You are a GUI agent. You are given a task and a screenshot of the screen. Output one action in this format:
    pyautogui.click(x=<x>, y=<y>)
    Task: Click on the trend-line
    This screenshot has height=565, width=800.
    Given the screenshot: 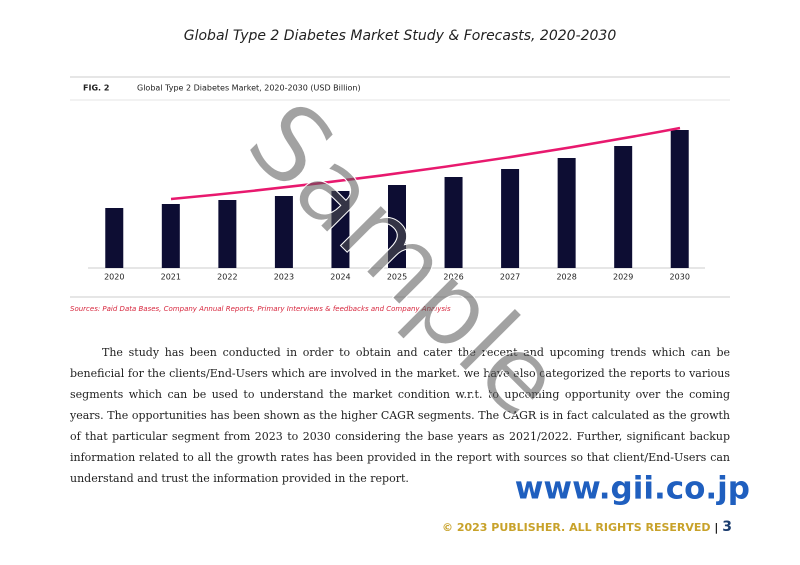 What is the action you would take?
    pyautogui.click(x=425, y=163)
    